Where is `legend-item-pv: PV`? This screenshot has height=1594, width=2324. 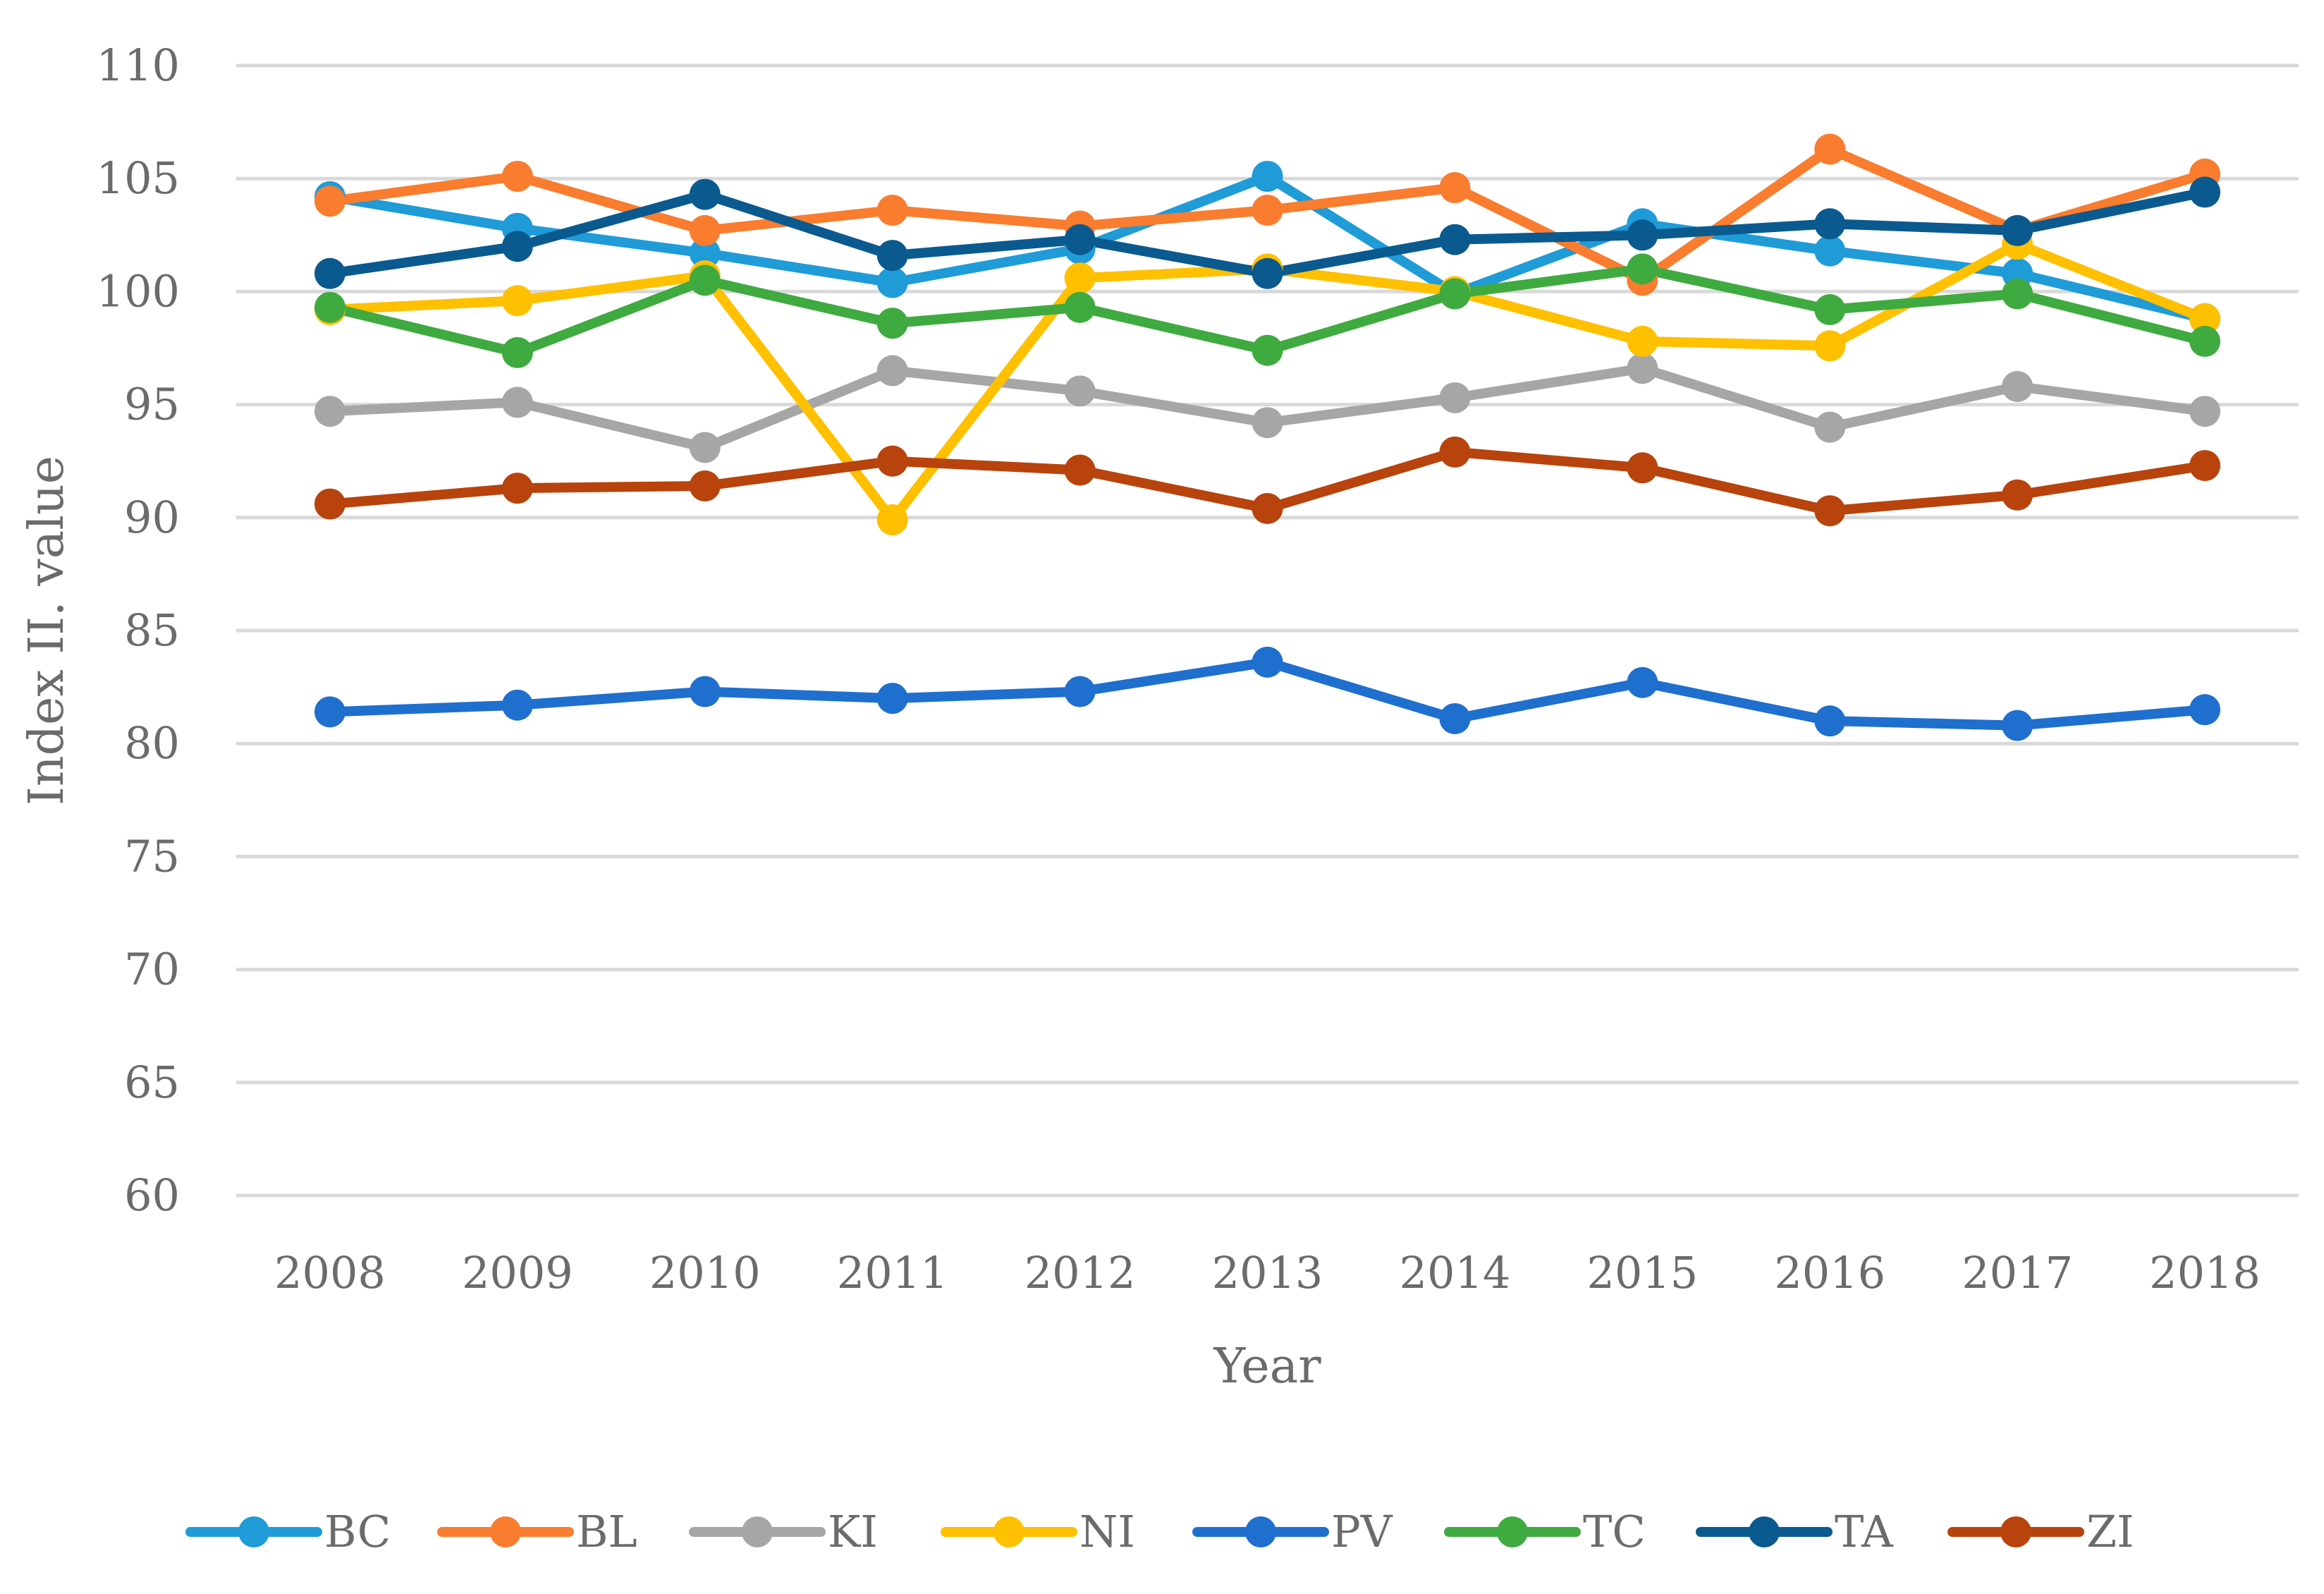
legend-item-pv: PV is located at coordinates (1292, 1531).